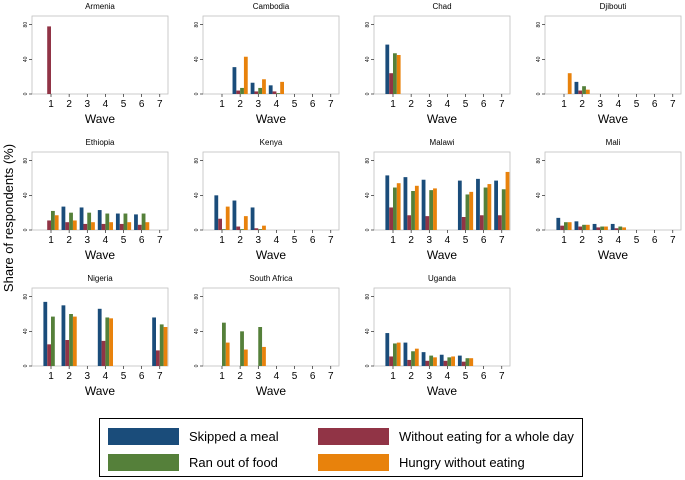 Image resolution: width=685 pixels, height=480 pixels. I want to click on panel-kenya: Kenya 0 40 80 1 2 3 4 5 6 7 Wave, so click(267, 200).